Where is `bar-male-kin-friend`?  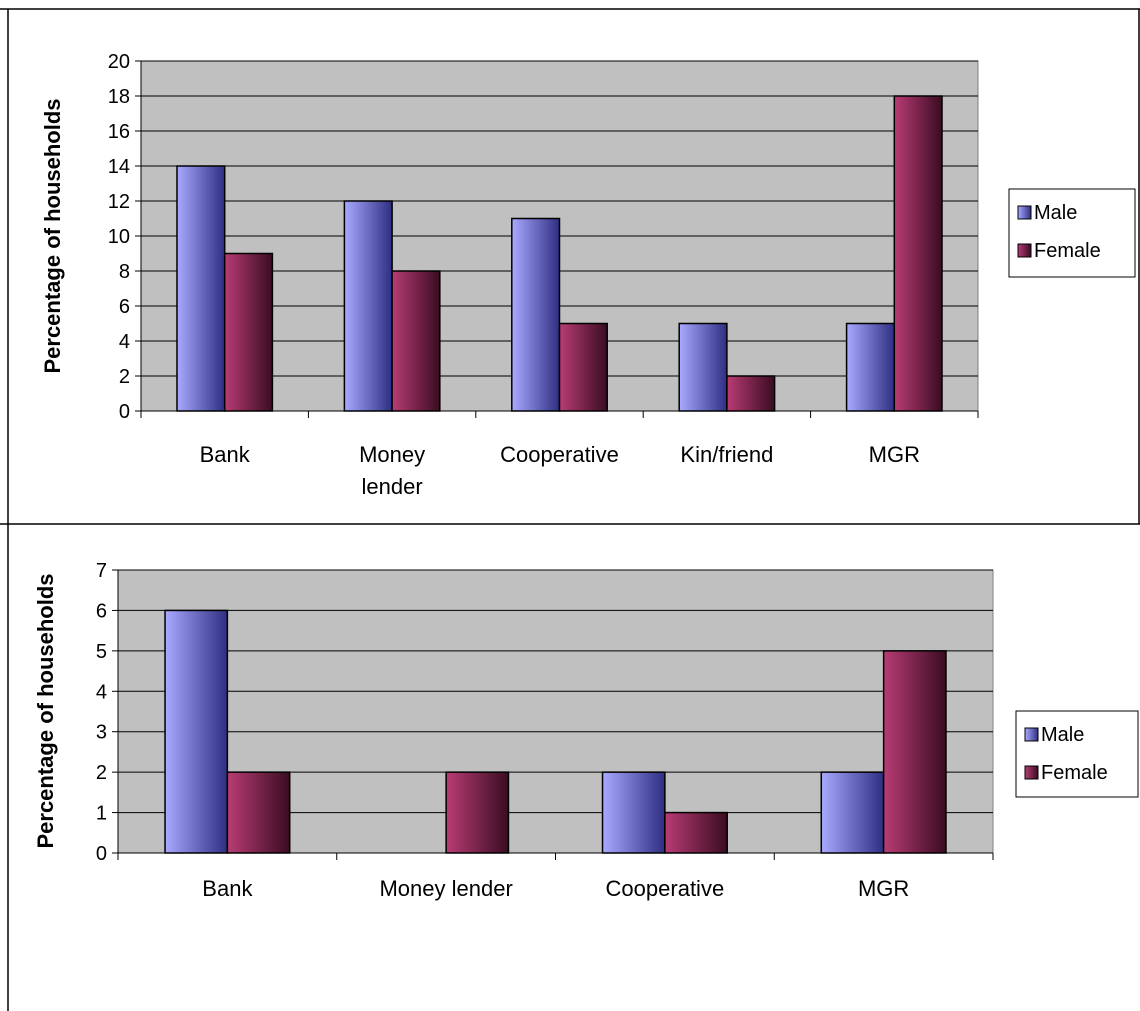
bar-male-kin-friend is located at coordinates (703, 367).